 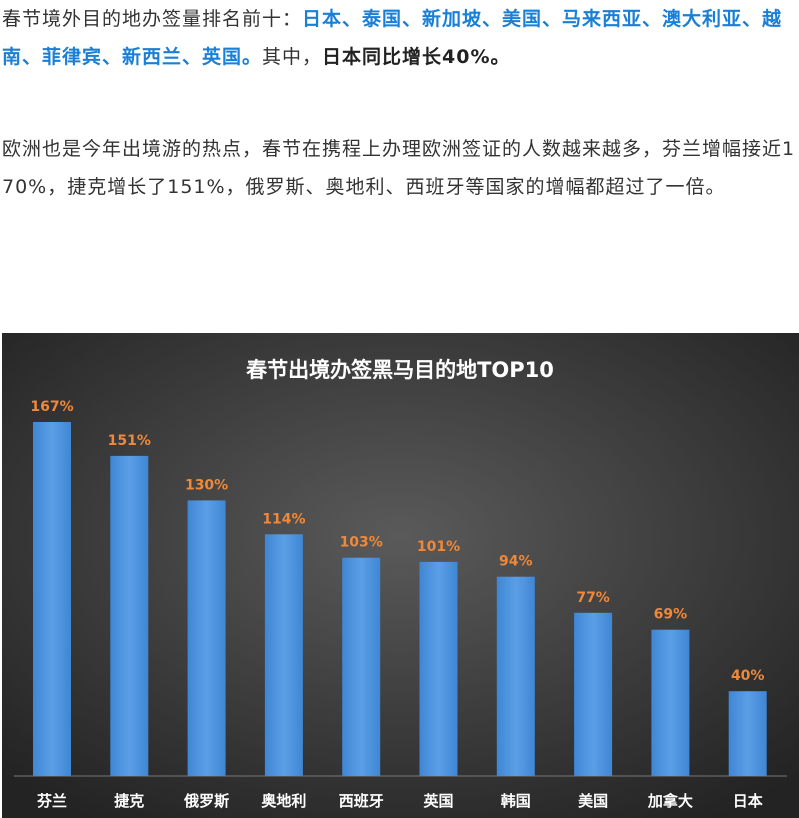 What do you see at coordinates (292, 57) in the screenshot?
I see `ranking-mid-text: 其中，` at bounding box center [292, 57].